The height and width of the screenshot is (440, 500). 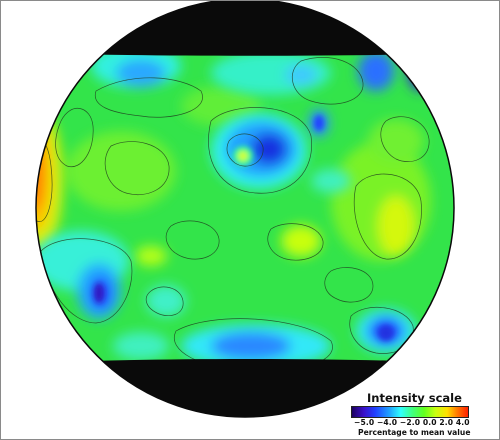 I want to click on intensity-color-bar, so click(x=410, y=412).